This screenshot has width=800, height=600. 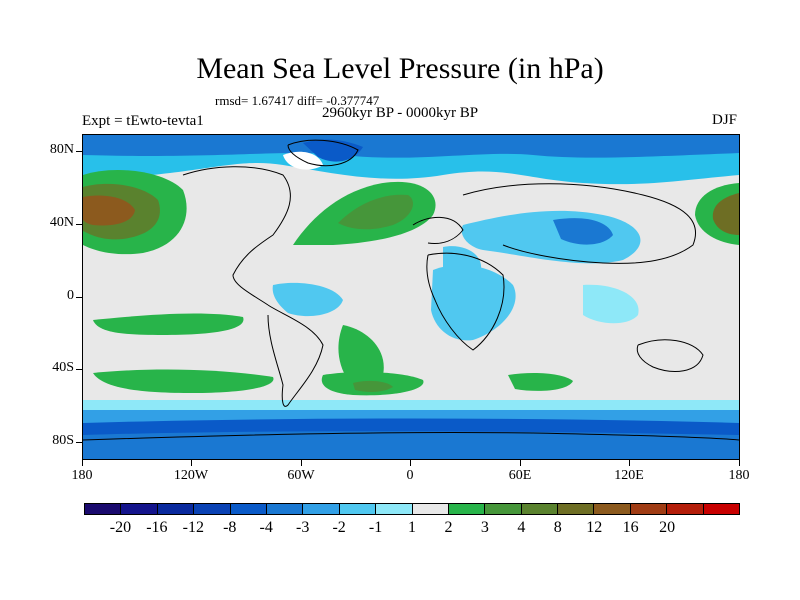 What do you see at coordinates (521, 527) in the screenshot?
I see `colorbar-label: 4` at bounding box center [521, 527].